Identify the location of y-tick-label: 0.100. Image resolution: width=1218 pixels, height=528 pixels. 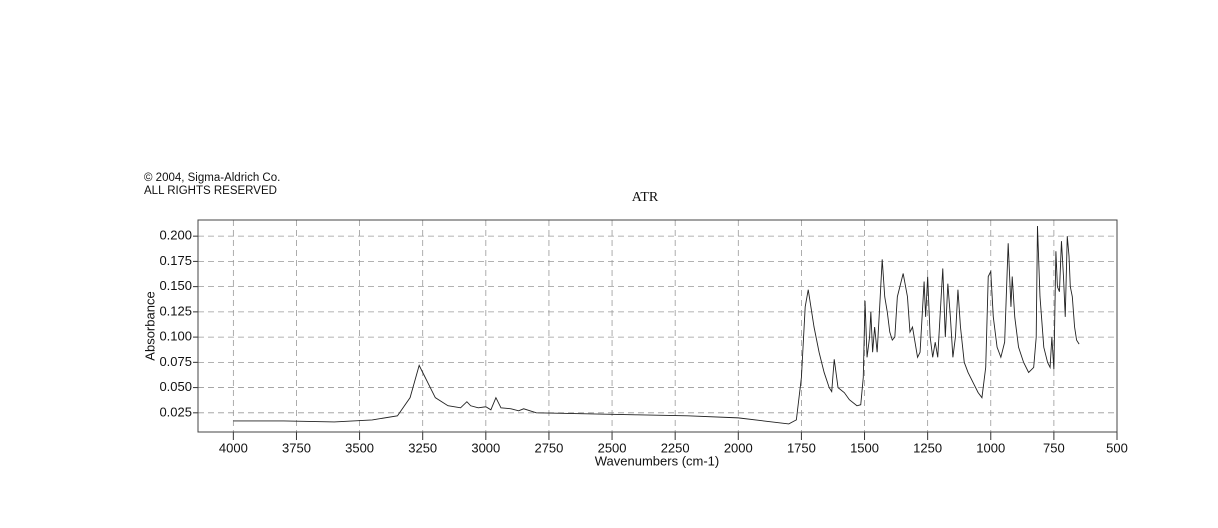
(175, 336).